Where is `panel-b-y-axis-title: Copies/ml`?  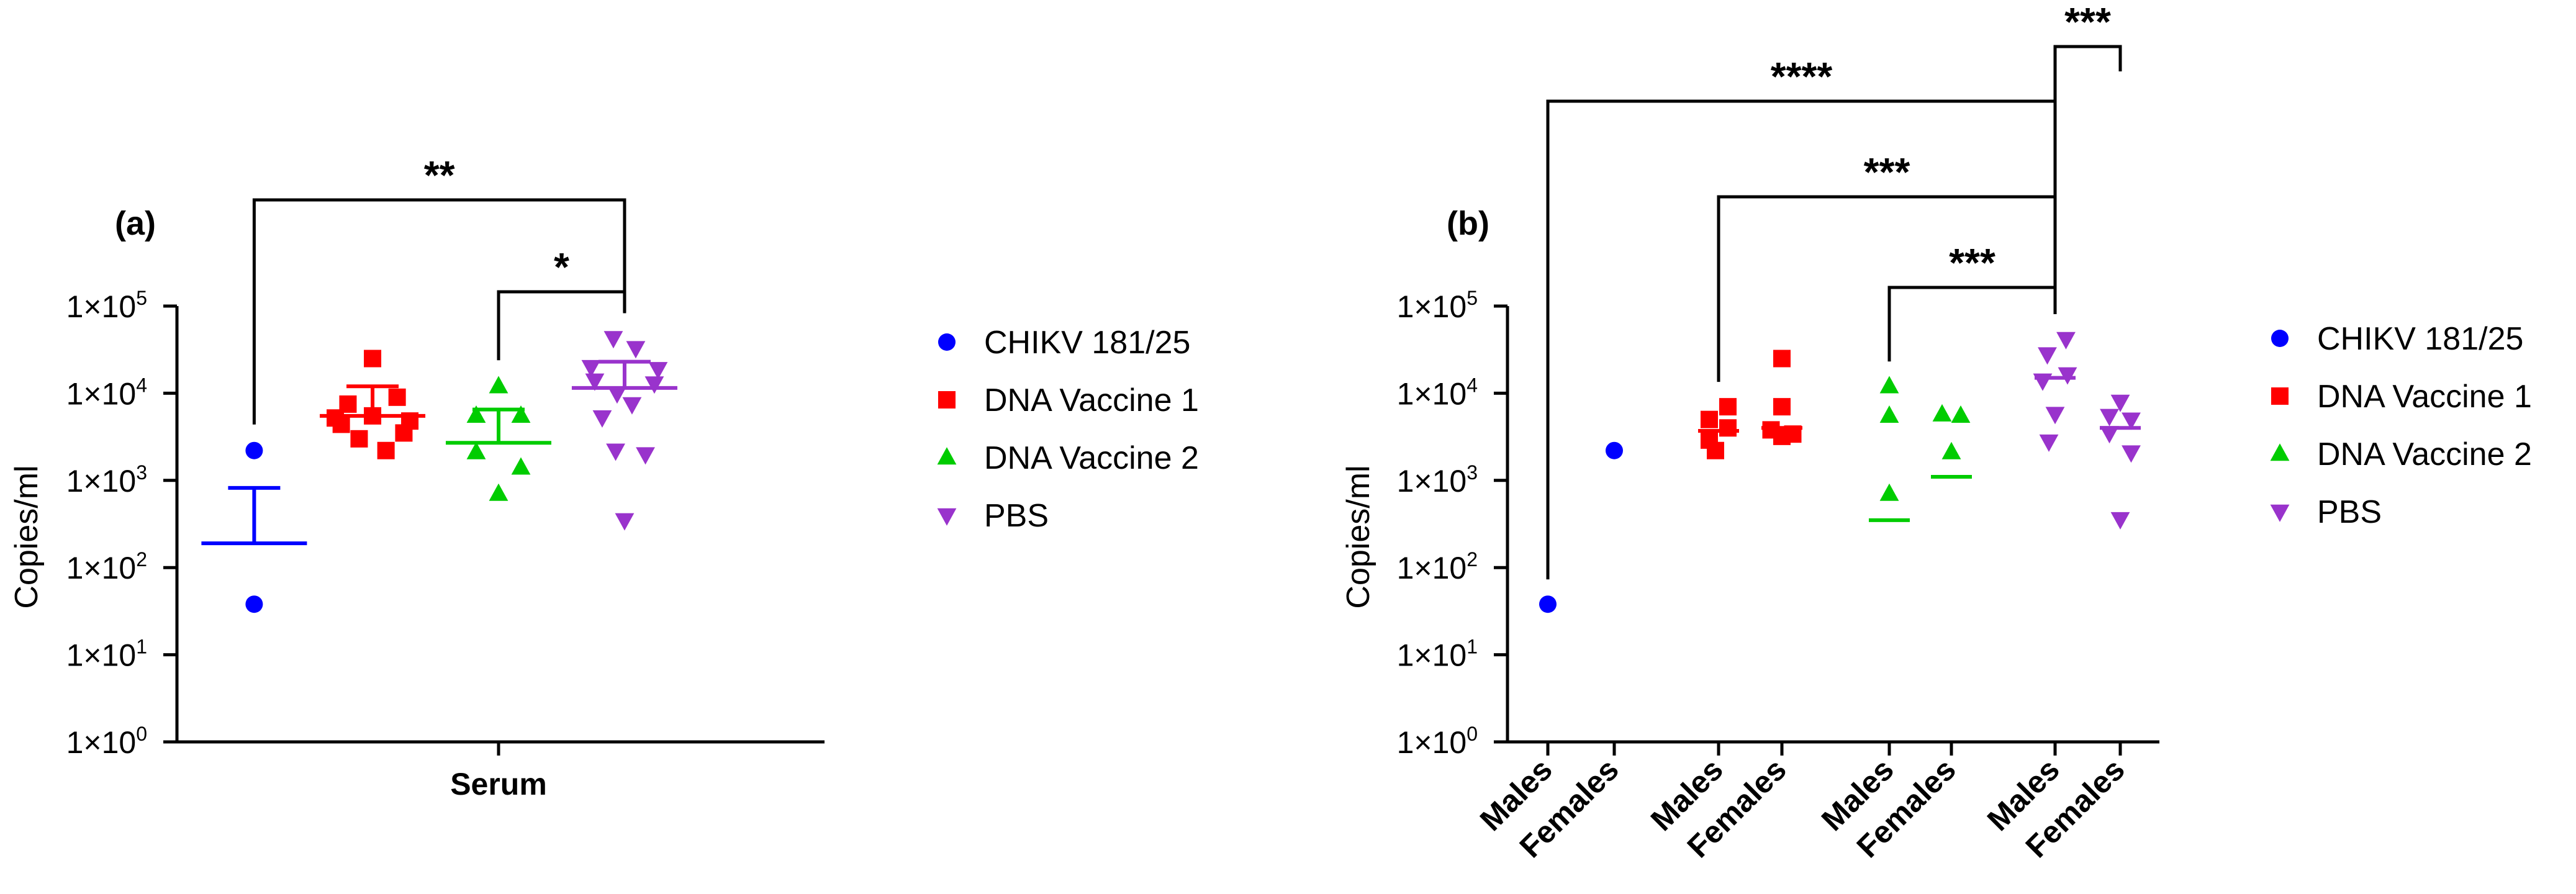 panel-b-y-axis-title: Copies/ml is located at coordinates (1358, 536).